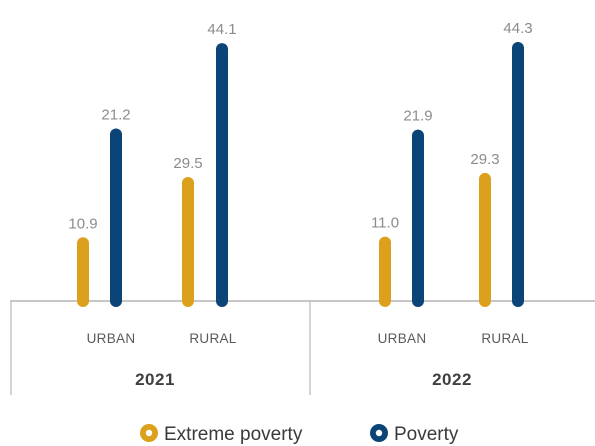  What do you see at coordinates (187, 163) in the screenshot?
I see `value-label-2021-rural-extreme-poverty: 29.5` at bounding box center [187, 163].